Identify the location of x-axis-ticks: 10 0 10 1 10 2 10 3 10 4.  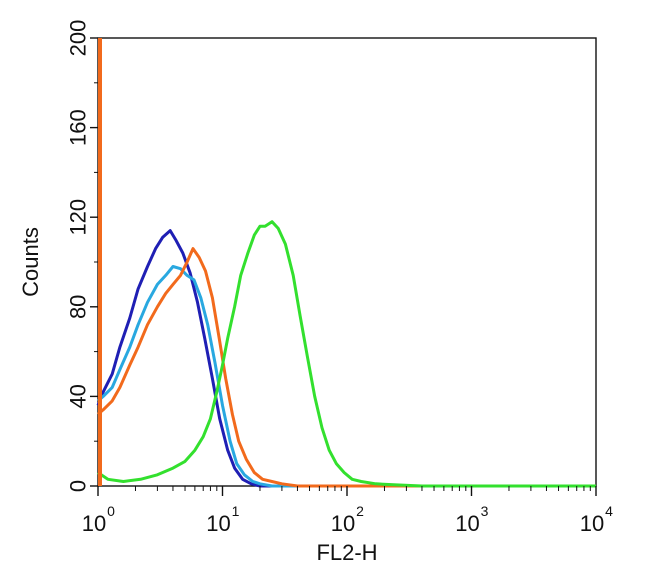
(347, 511).